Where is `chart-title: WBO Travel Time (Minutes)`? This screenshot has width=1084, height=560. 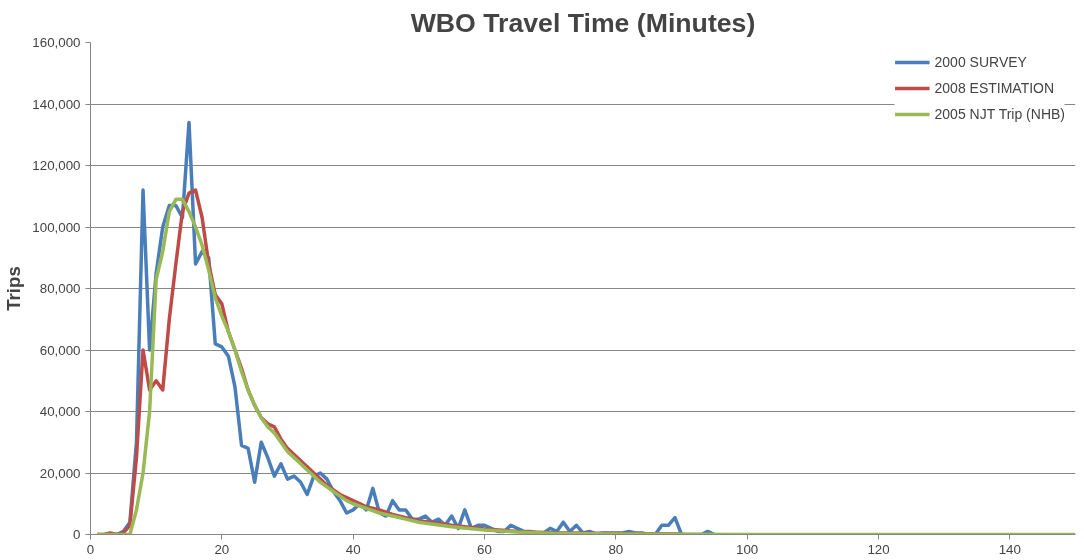 chart-title: WBO Travel Time (Minutes) is located at coordinates (583, 22).